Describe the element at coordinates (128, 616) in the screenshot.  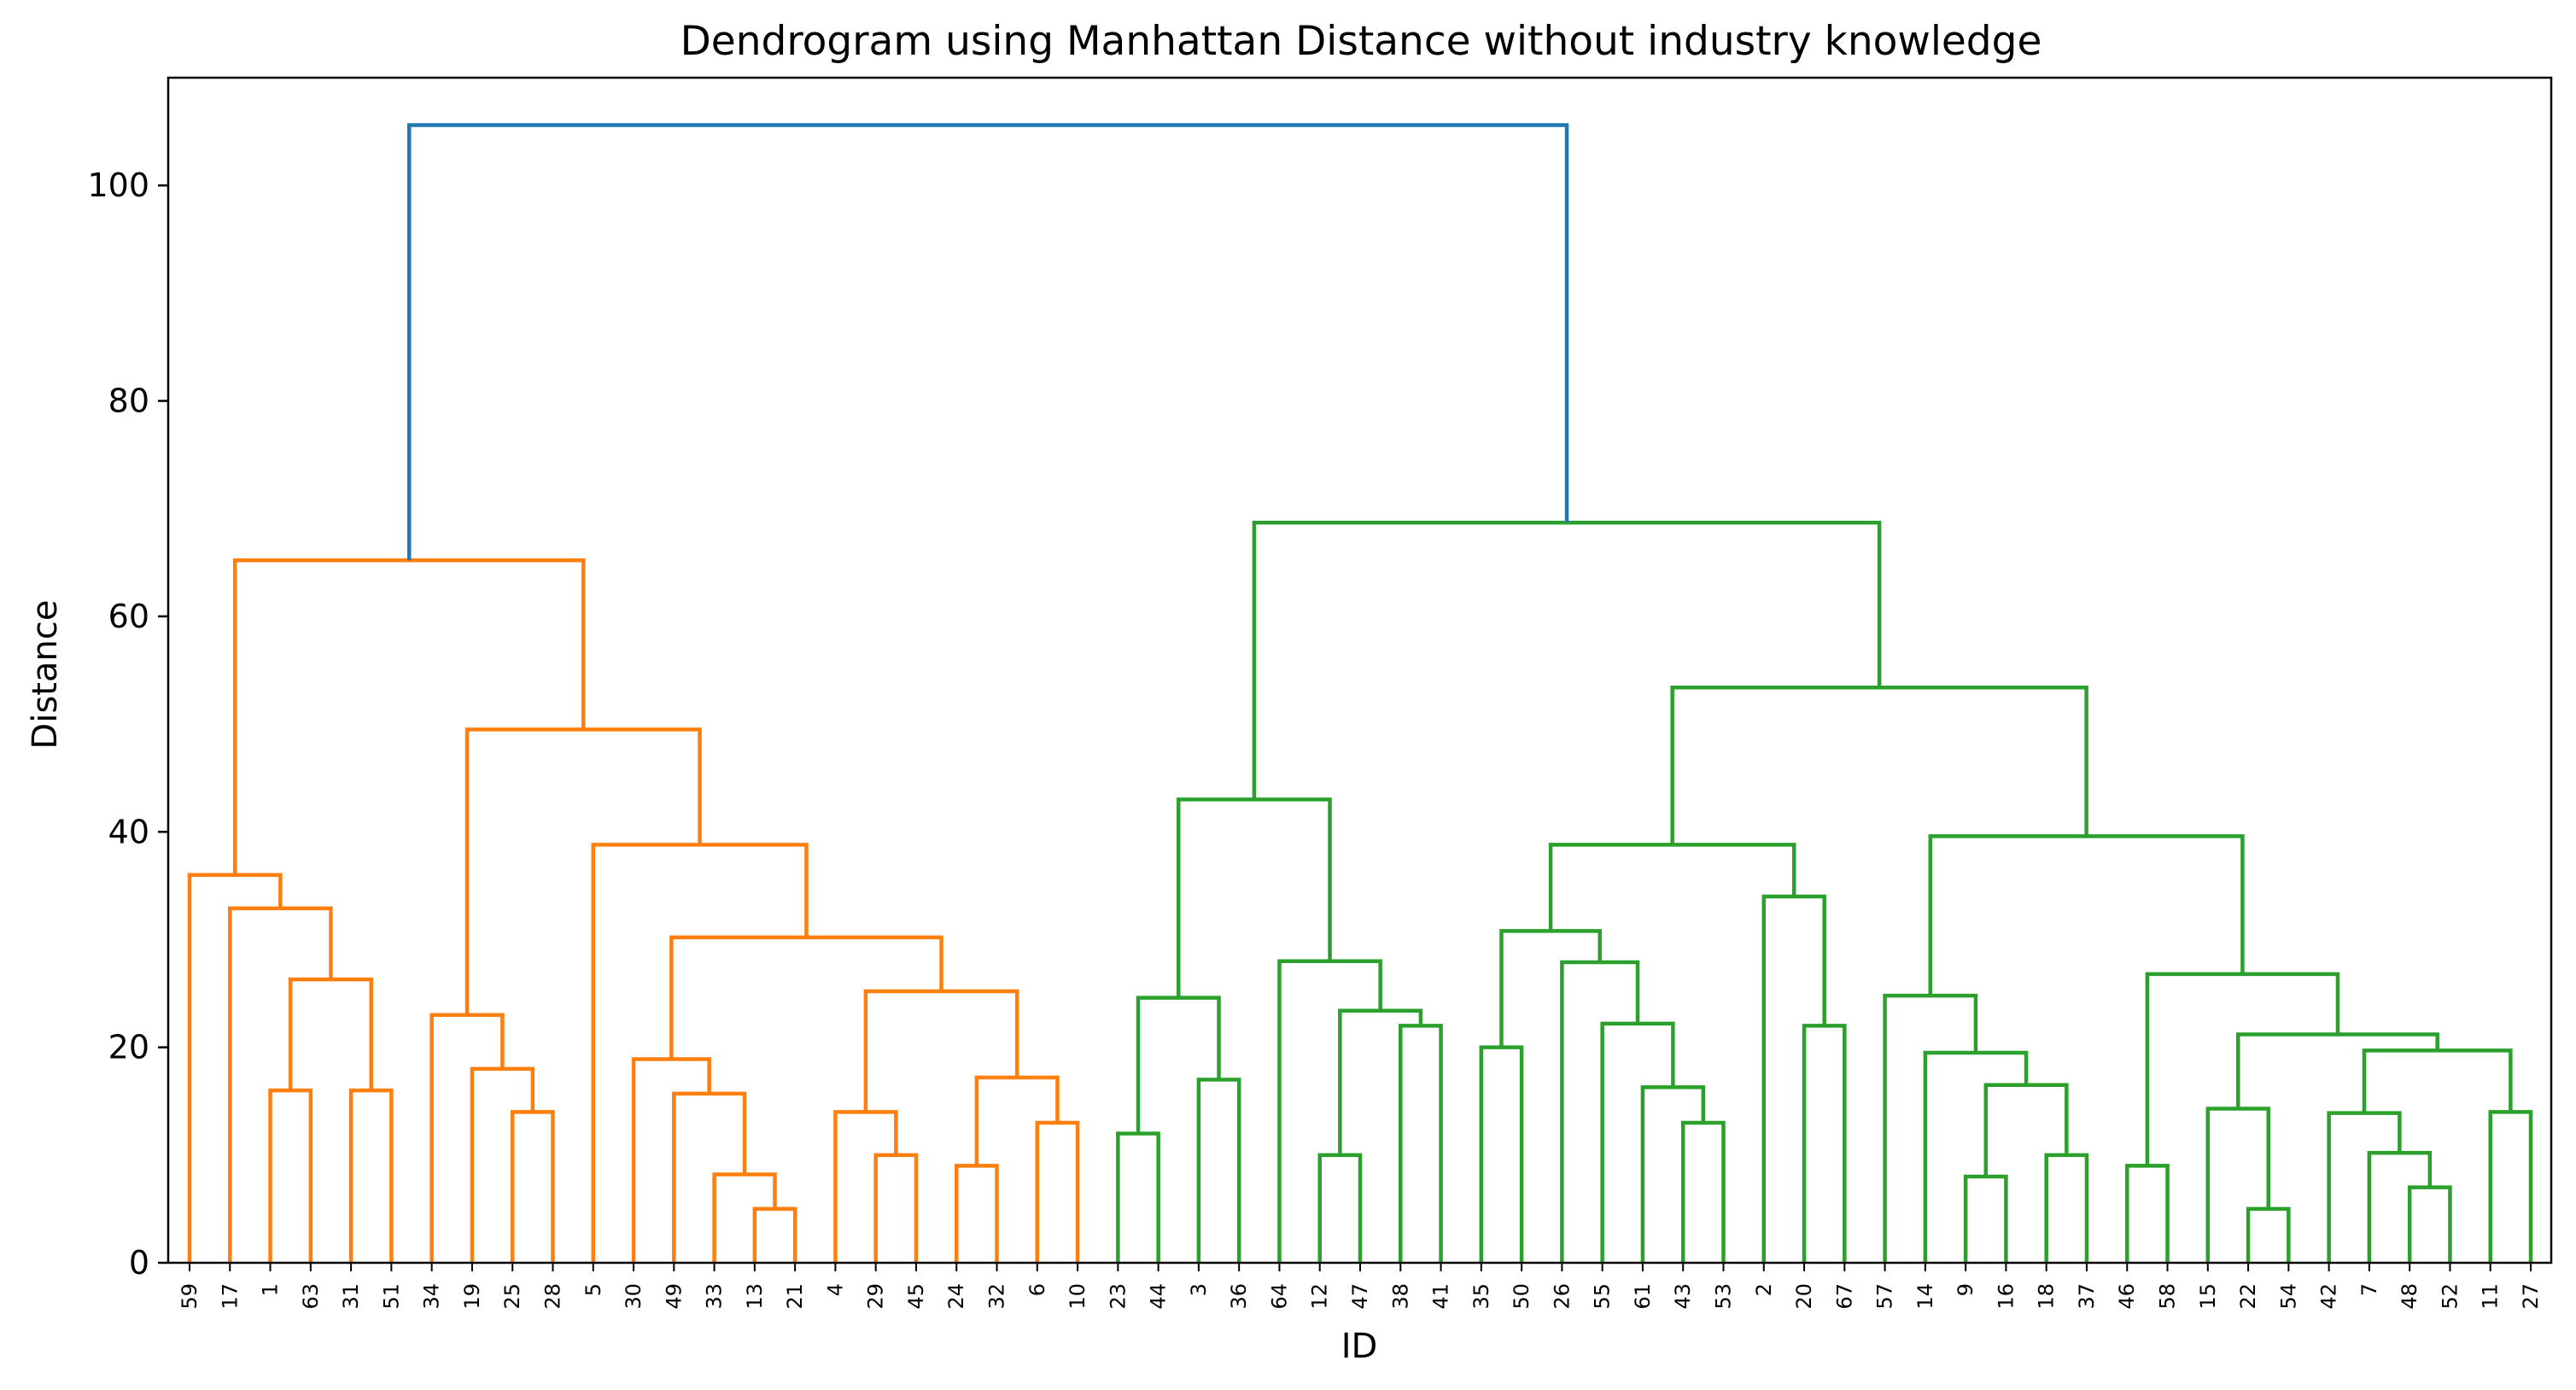
I see `y-tick-label: 60` at that location.